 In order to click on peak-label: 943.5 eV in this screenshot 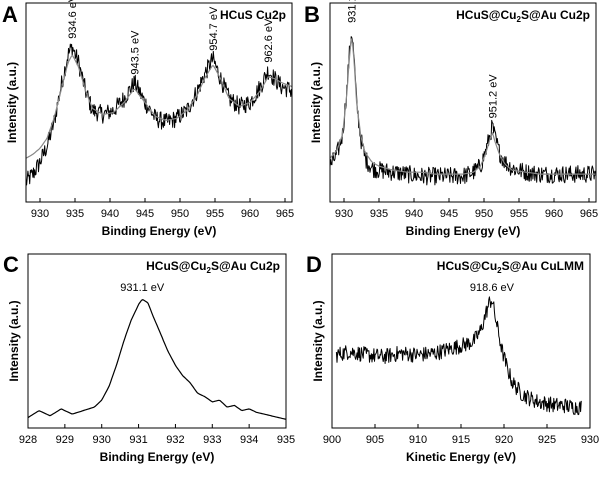, I will do `click(136, 52)`.